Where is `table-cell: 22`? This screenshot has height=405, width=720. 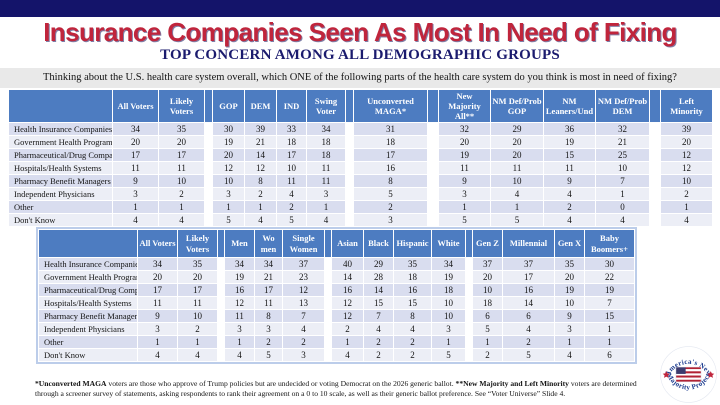
table-cell: 22 is located at coordinates (609, 277).